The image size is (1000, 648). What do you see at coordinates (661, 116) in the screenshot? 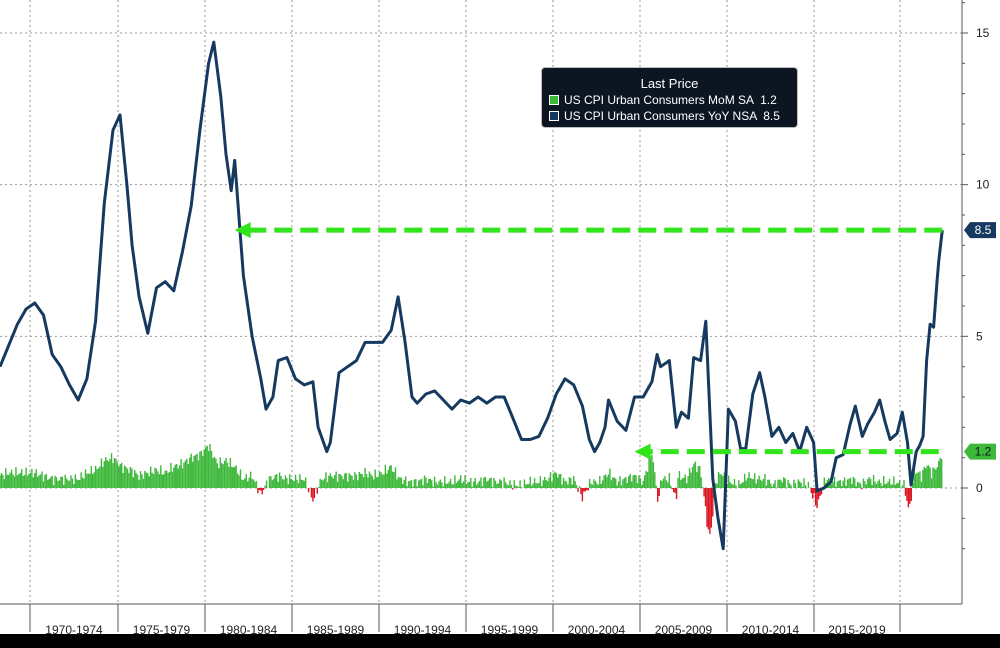
I see `legend-label-yoy: US CPI Urban Consumers YoY NSA` at bounding box center [661, 116].